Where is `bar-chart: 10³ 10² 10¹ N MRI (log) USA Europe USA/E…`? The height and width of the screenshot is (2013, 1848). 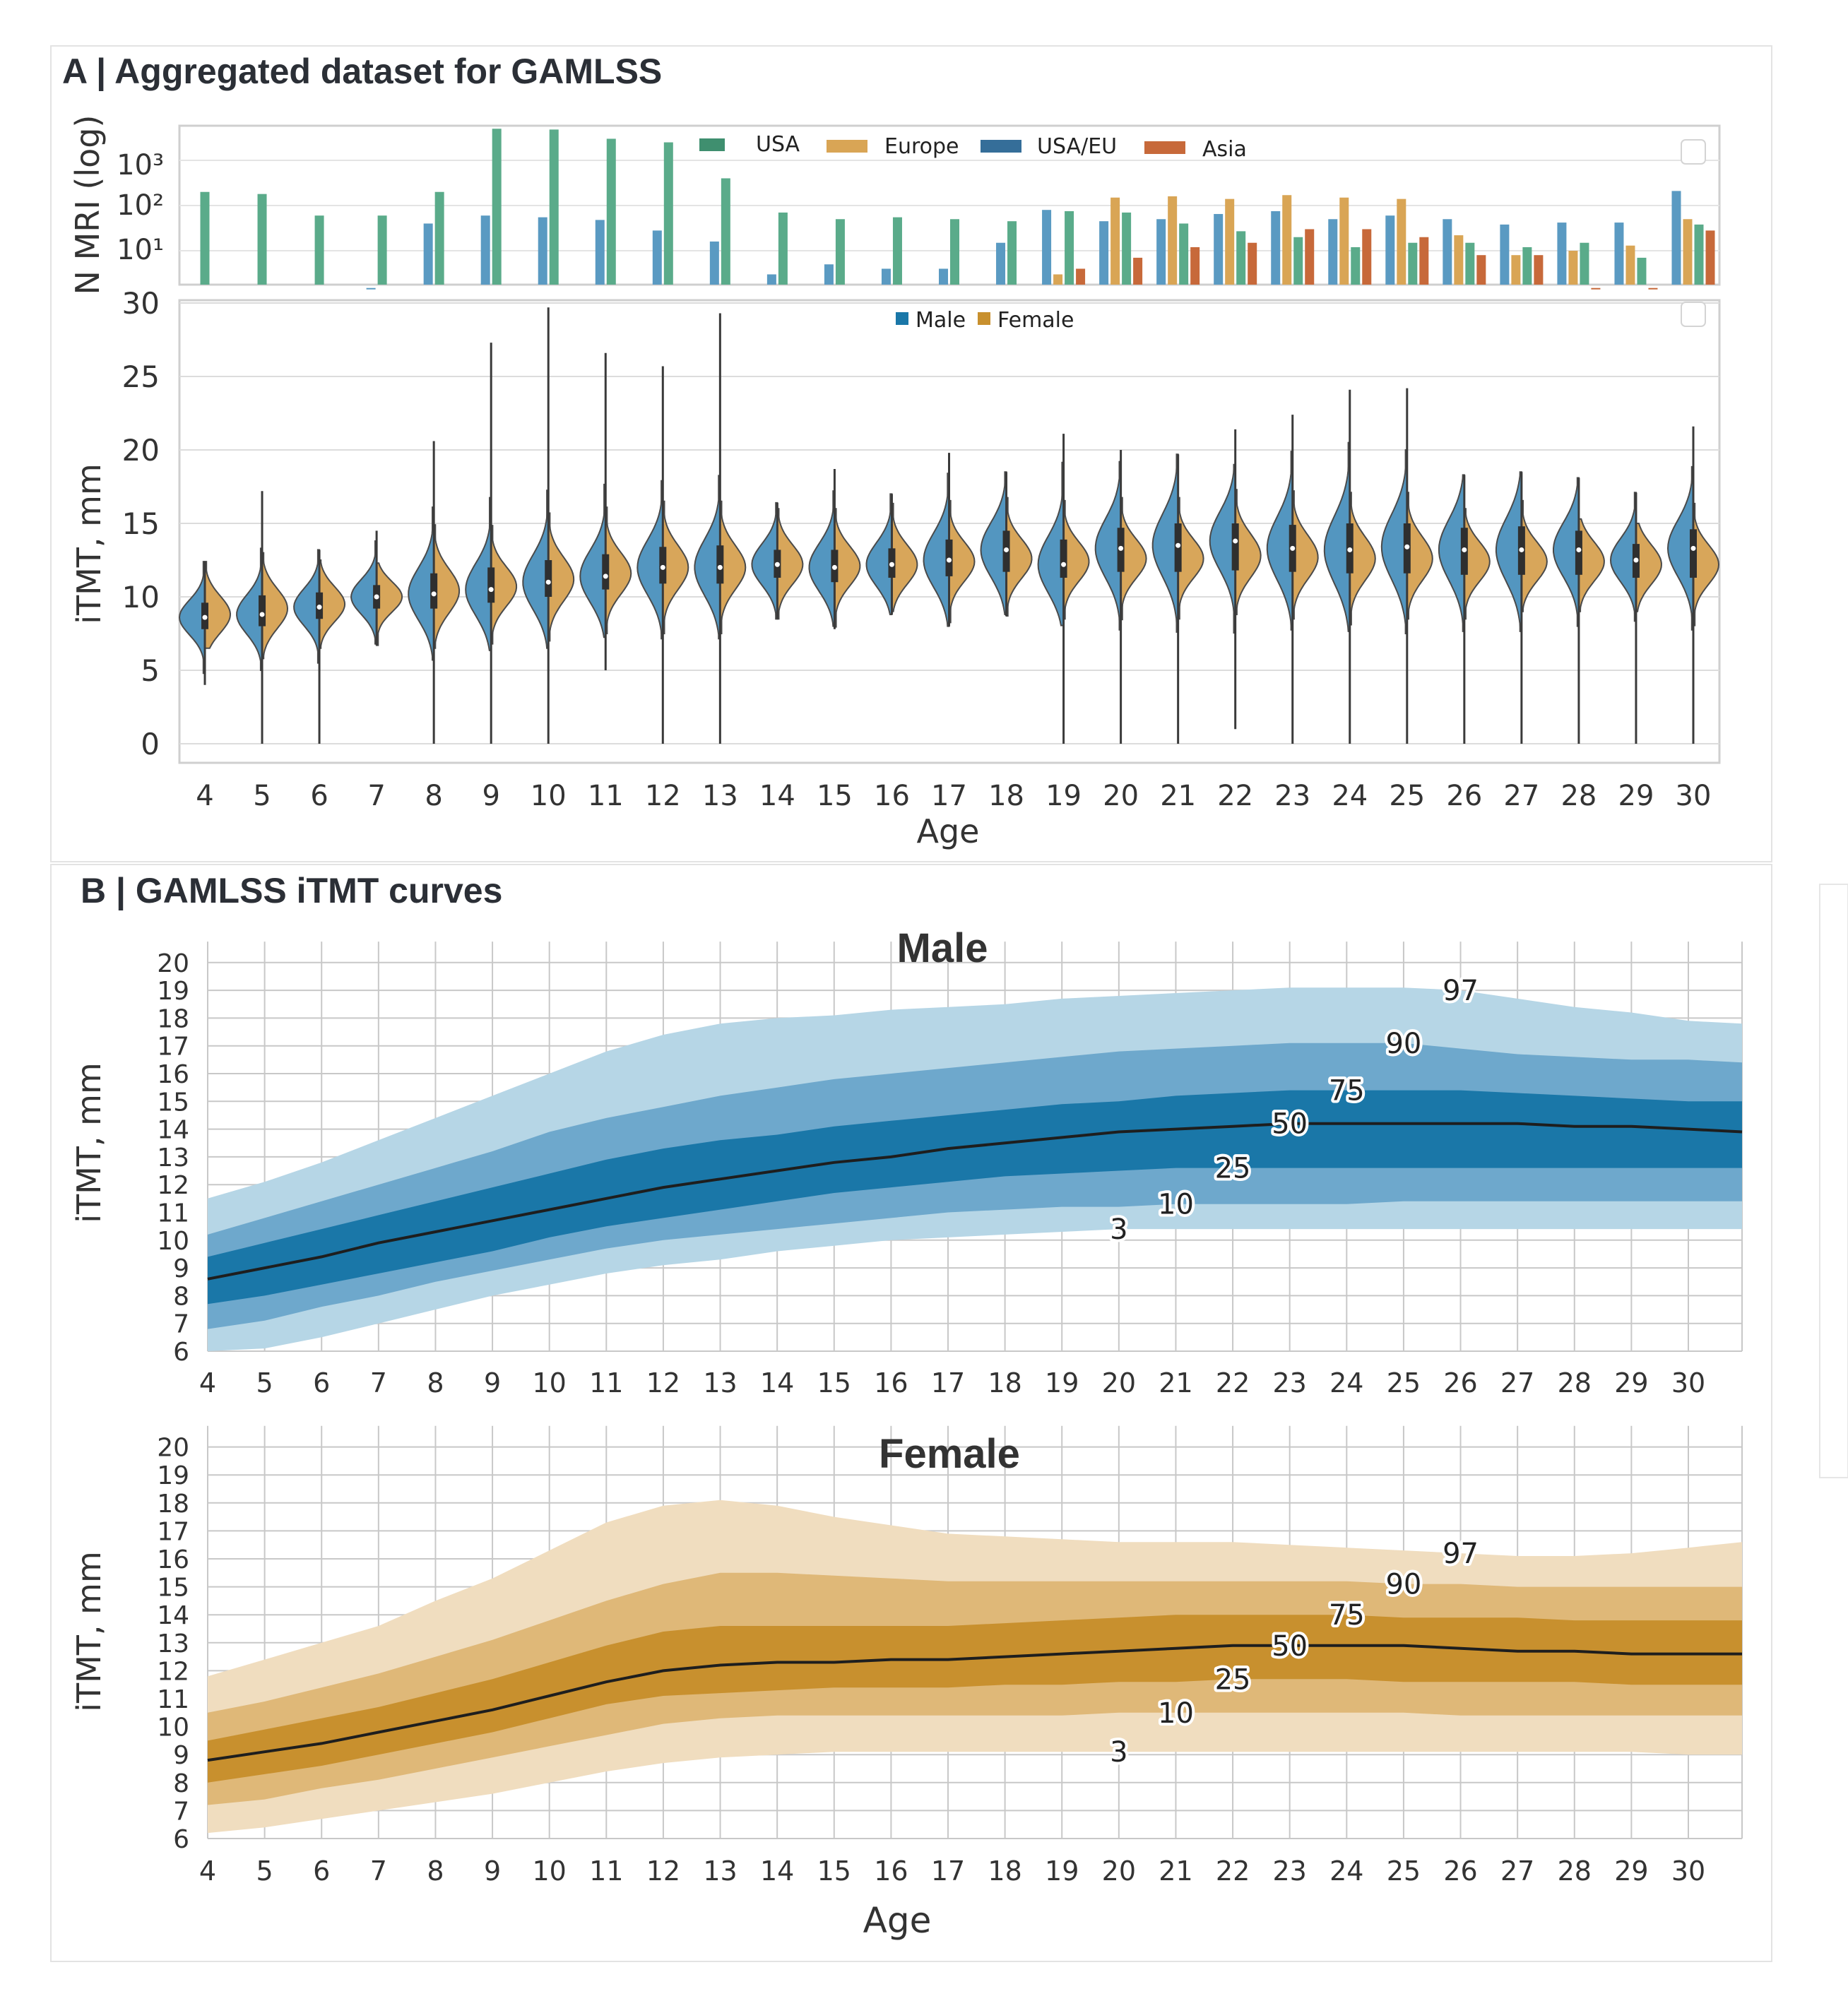
bar-chart: 10³ 10² 10¹ N MRI (log) USA Europe USA/E… is located at coordinates (895, 205).